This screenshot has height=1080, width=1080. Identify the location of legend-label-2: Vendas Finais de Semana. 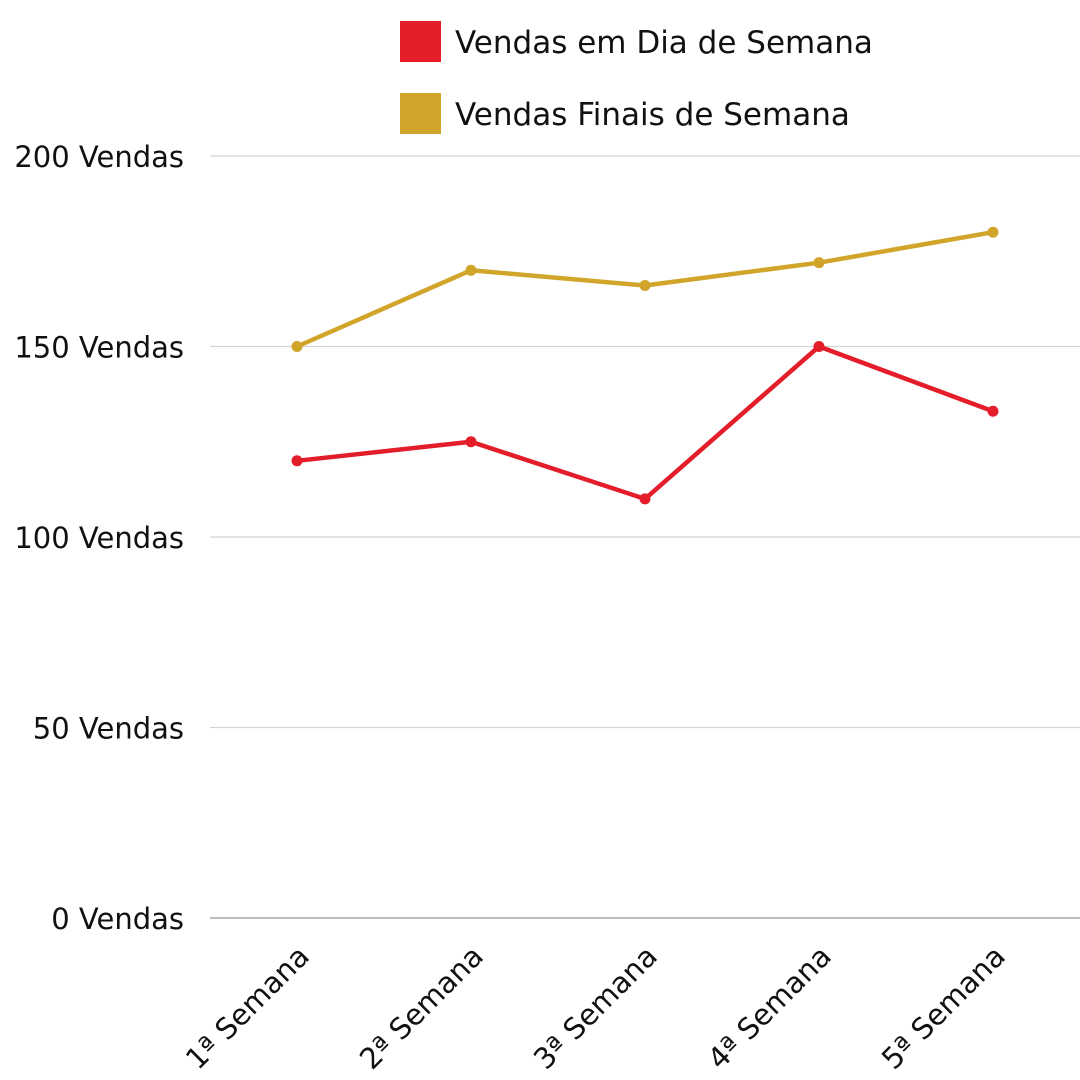
(652, 115).